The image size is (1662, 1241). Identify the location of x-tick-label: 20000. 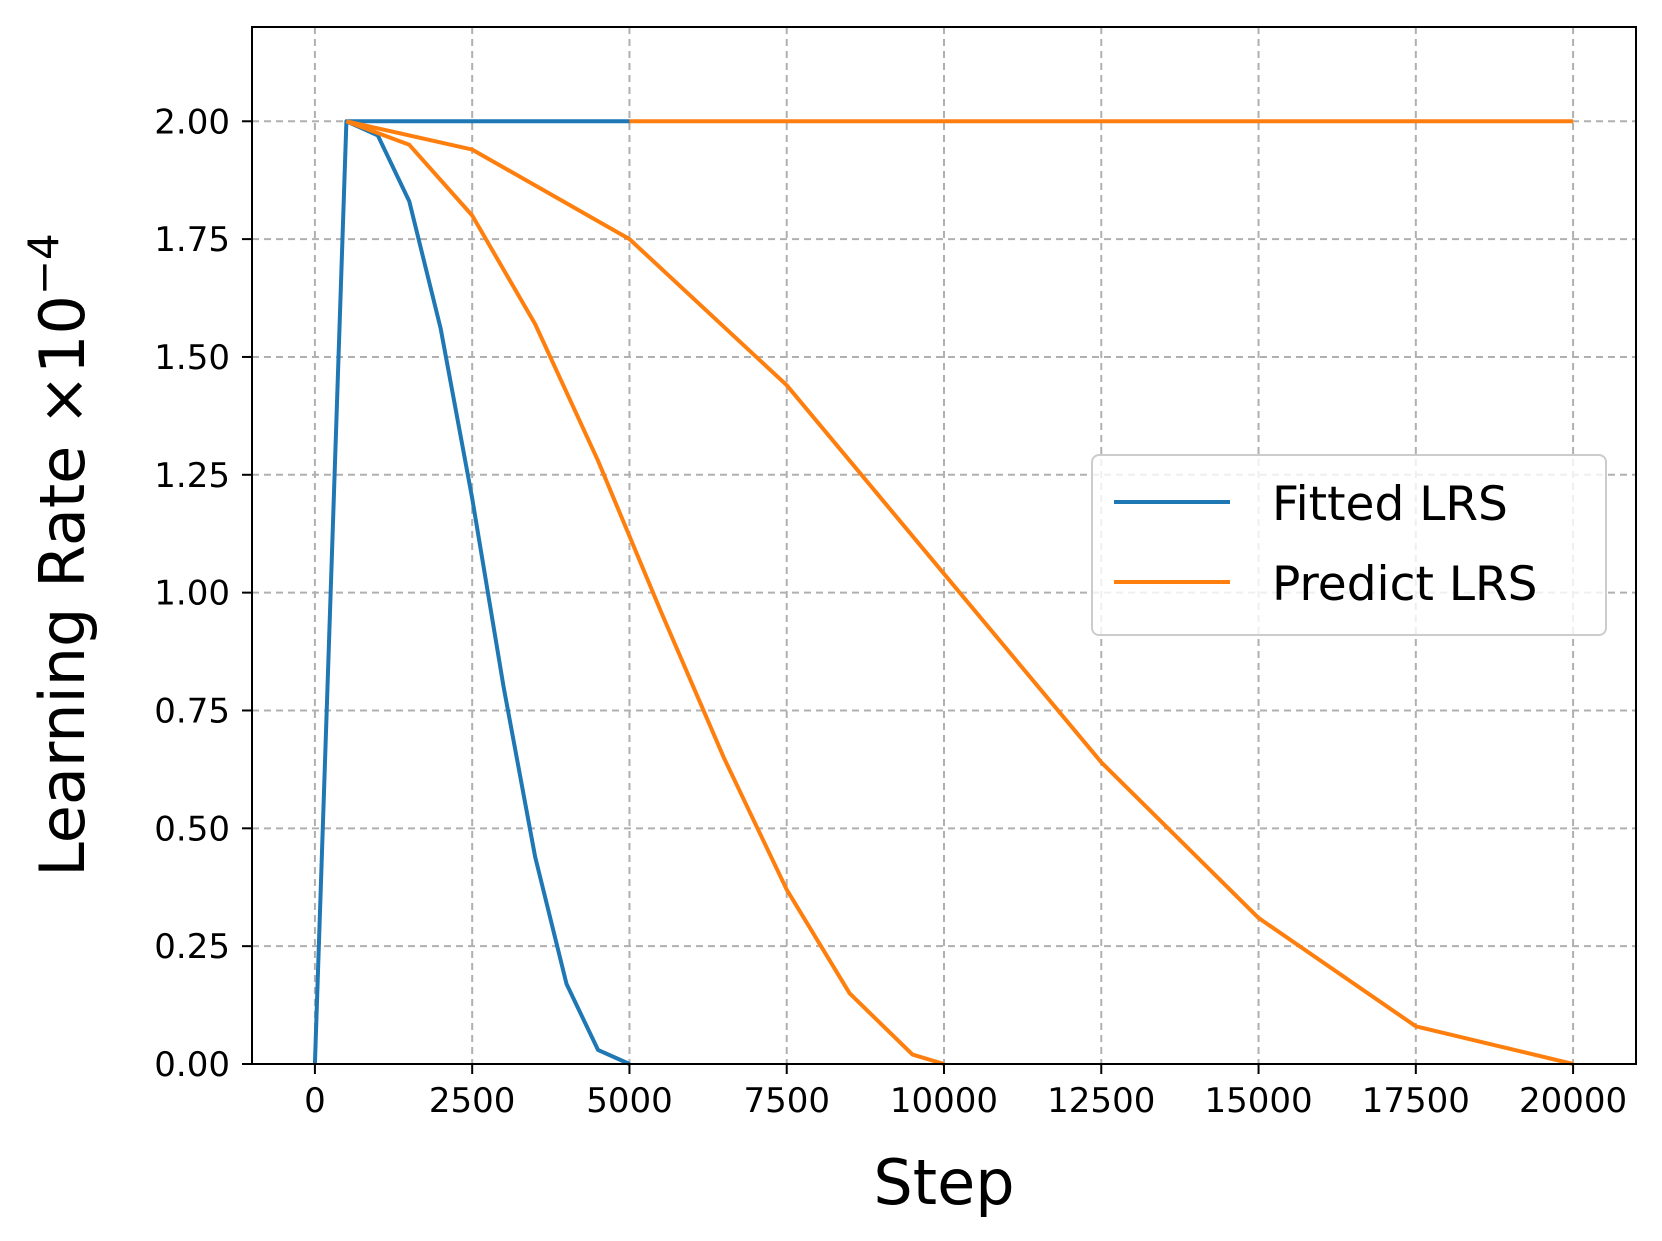
(1573, 1101).